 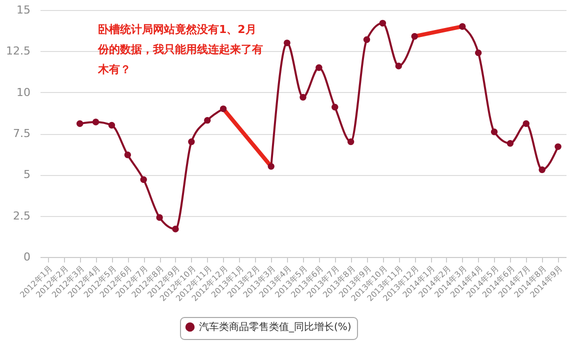 I want to click on y-tick-label: 0, so click(x=27, y=257).